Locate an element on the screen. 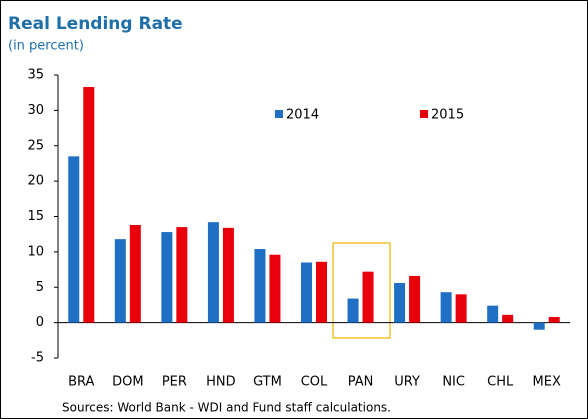 The width and height of the screenshot is (588, 419). y-tick-label: 35 is located at coordinates (35, 75).